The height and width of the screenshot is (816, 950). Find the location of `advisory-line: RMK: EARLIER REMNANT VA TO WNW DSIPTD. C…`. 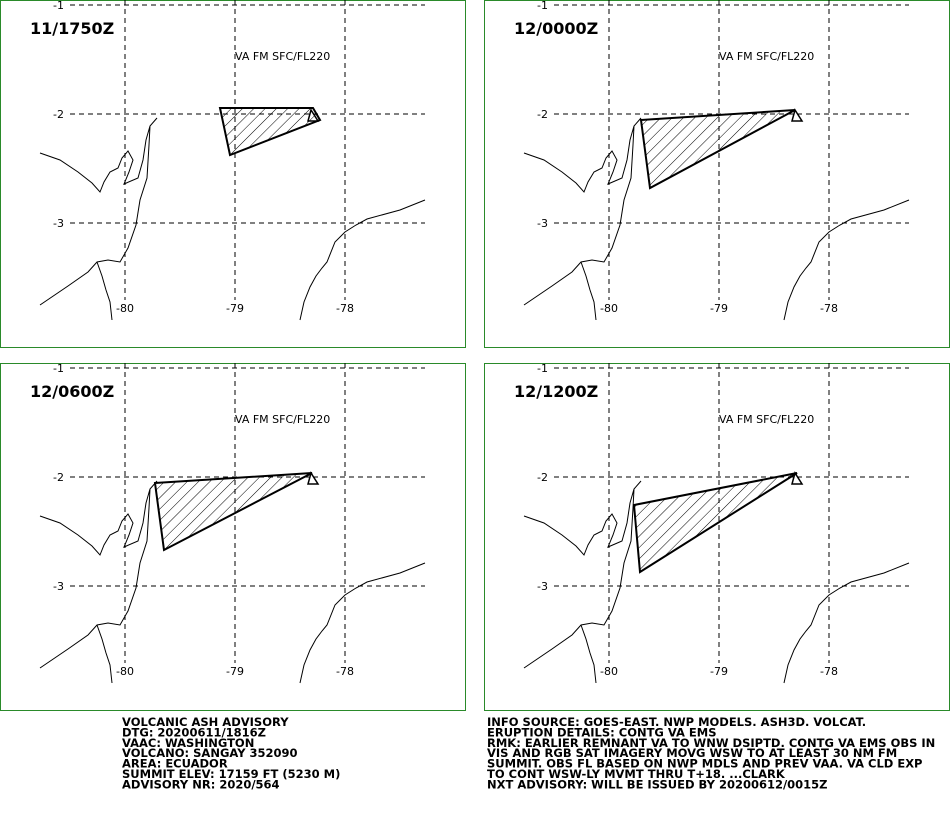

advisory-line: RMK: EARLIER REMNANT VA TO WNW DSIPTD. C… is located at coordinates (711, 743).